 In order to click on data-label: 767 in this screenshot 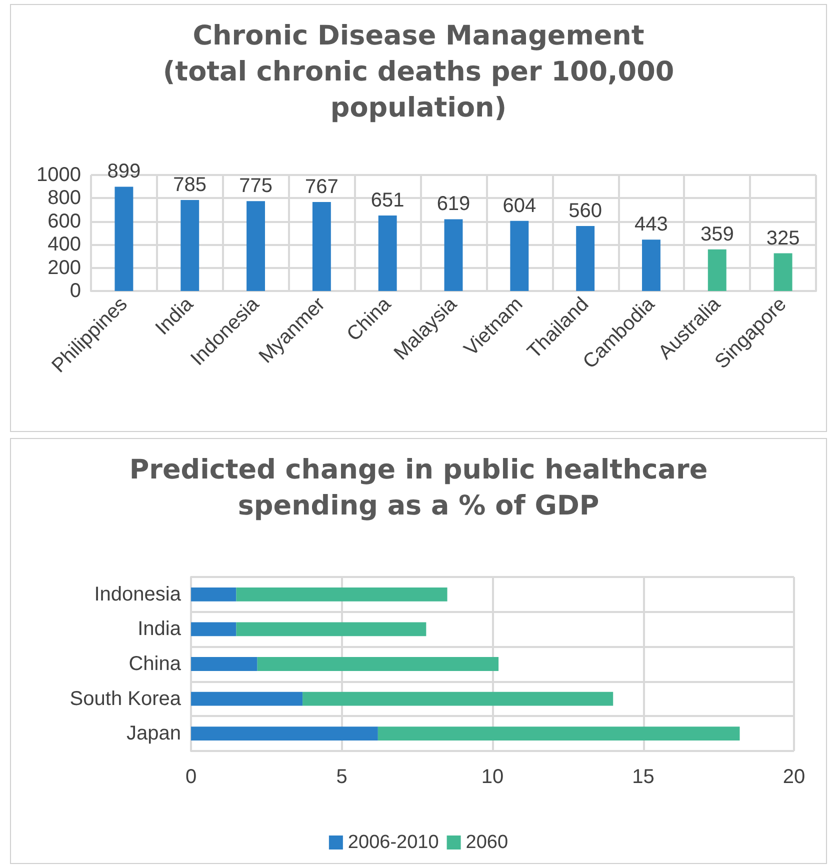, I will do `click(321, 187)`.